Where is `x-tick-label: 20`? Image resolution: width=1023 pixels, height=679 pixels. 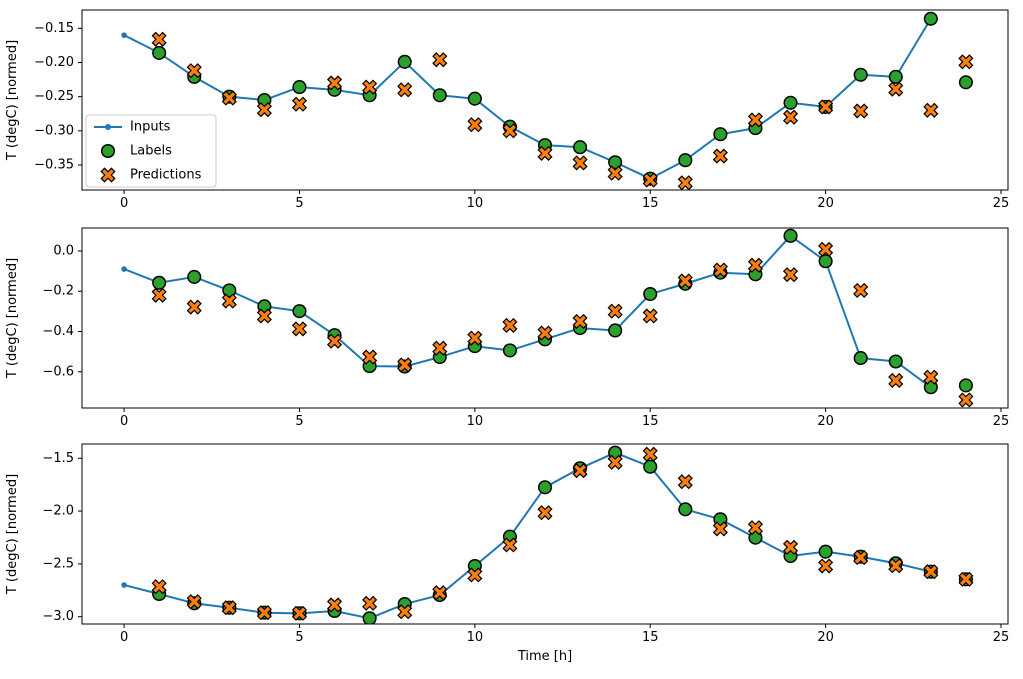 x-tick-label: 20 is located at coordinates (825, 203).